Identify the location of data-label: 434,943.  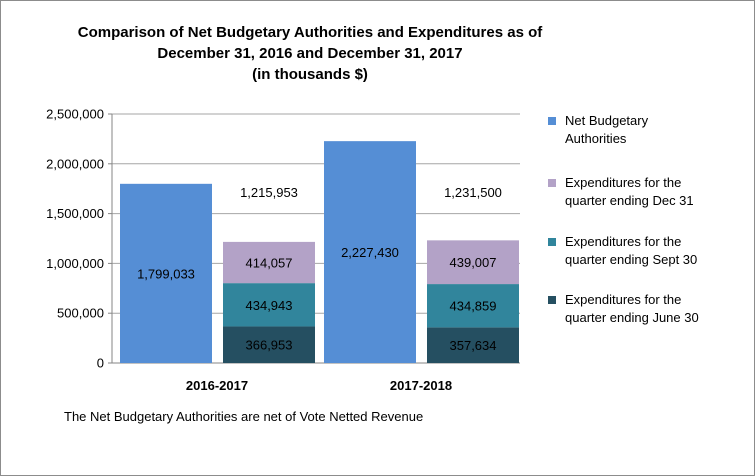
(269, 305).